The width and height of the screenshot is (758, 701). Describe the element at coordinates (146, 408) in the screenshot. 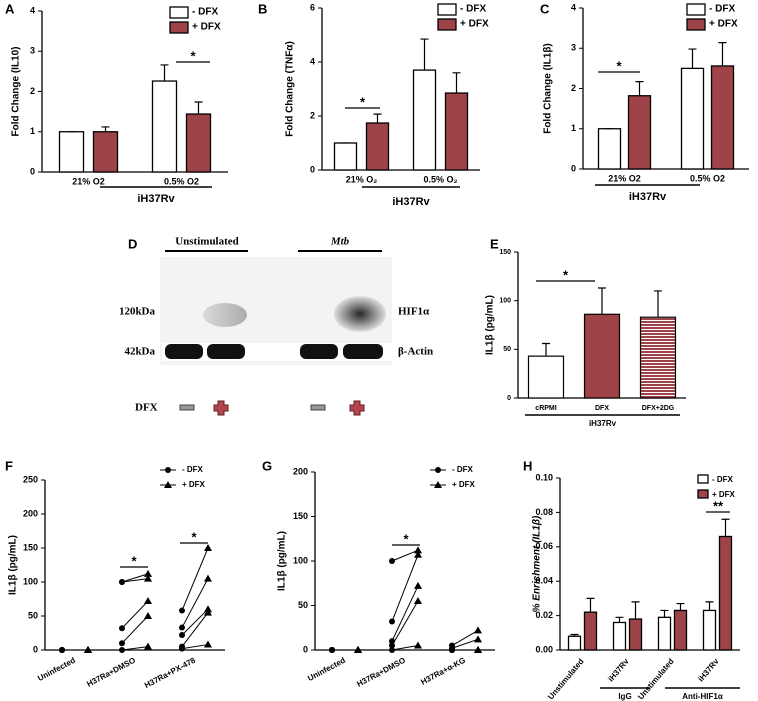

I see `treatment-label: DFX` at that location.